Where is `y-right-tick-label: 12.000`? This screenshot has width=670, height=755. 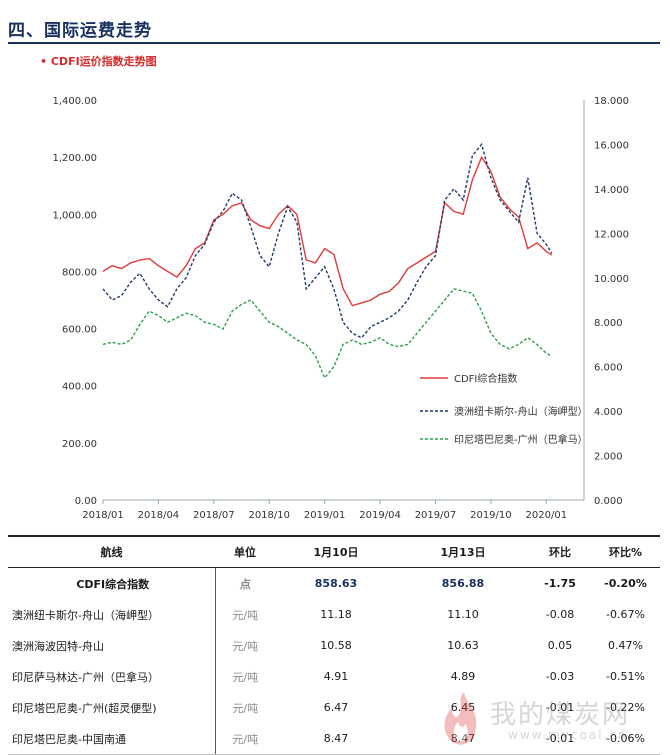
y-right-tick-label: 12.000 is located at coordinates (611, 234).